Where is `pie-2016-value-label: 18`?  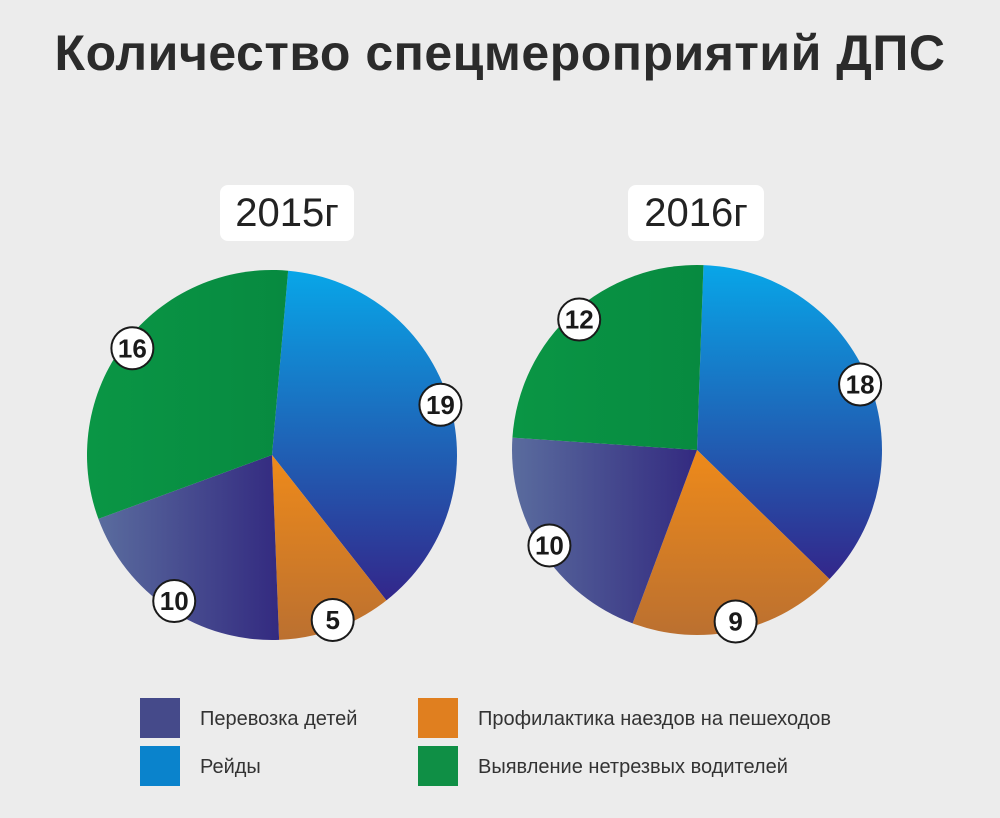
pie-2016-value-label: 18 is located at coordinates (860, 384).